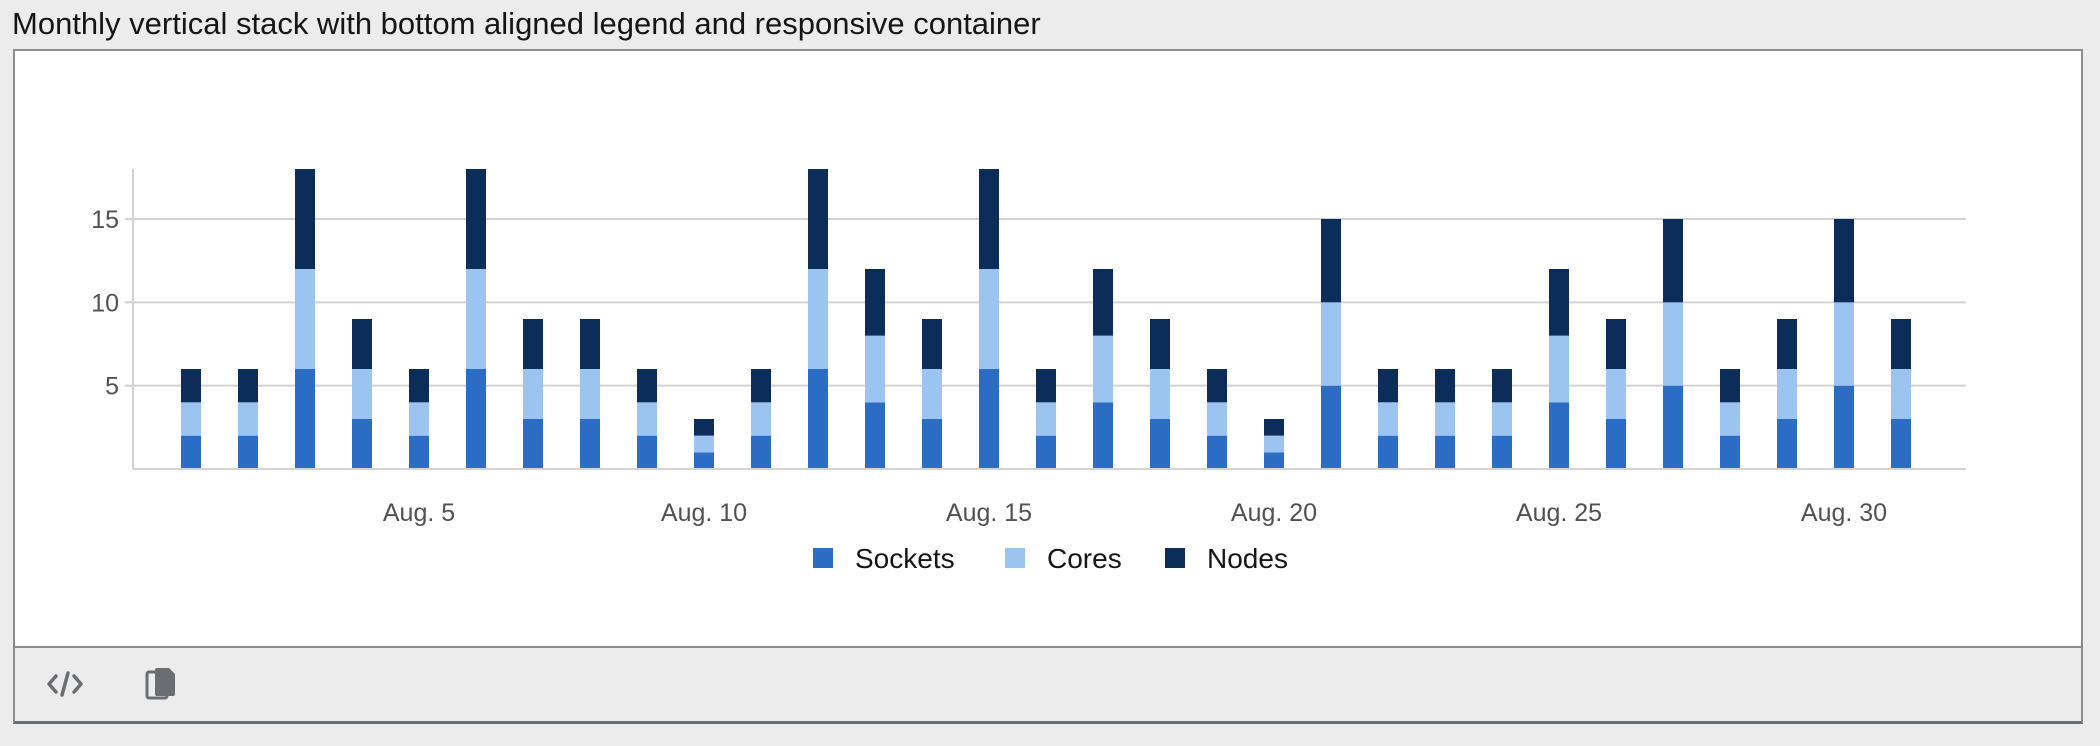 The image size is (2100, 746). Describe the element at coordinates (1175, 558) in the screenshot. I see `legend-swatch-nodes` at that location.